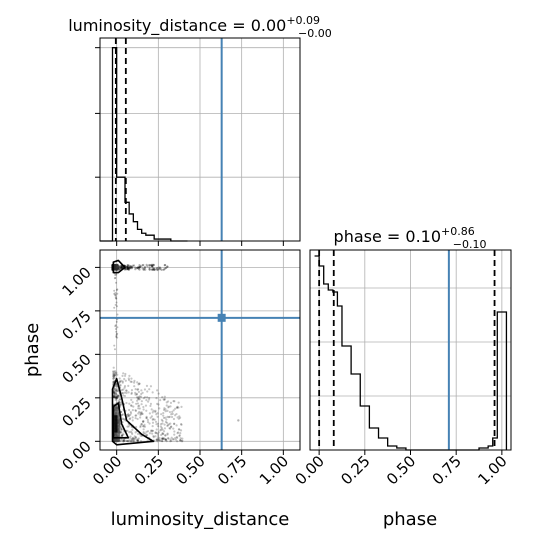 This screenshot has width=550, height=550. What do you see at coordinates (198, 141) in the screenshot?
I see `panel-luminosity-marginal` at bounding box center [198, 141].